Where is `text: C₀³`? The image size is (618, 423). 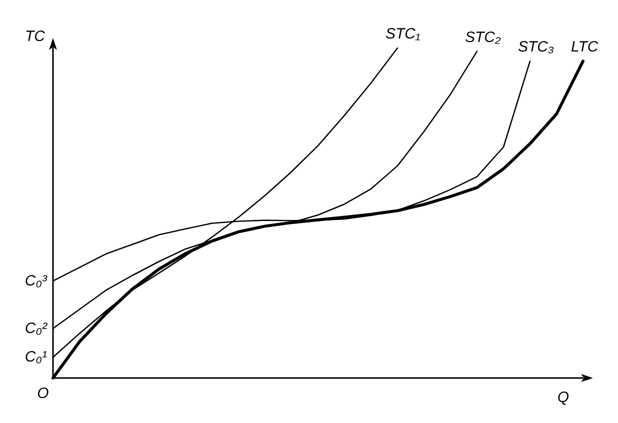 text: C₀³ is located at coordinates (36, 281).